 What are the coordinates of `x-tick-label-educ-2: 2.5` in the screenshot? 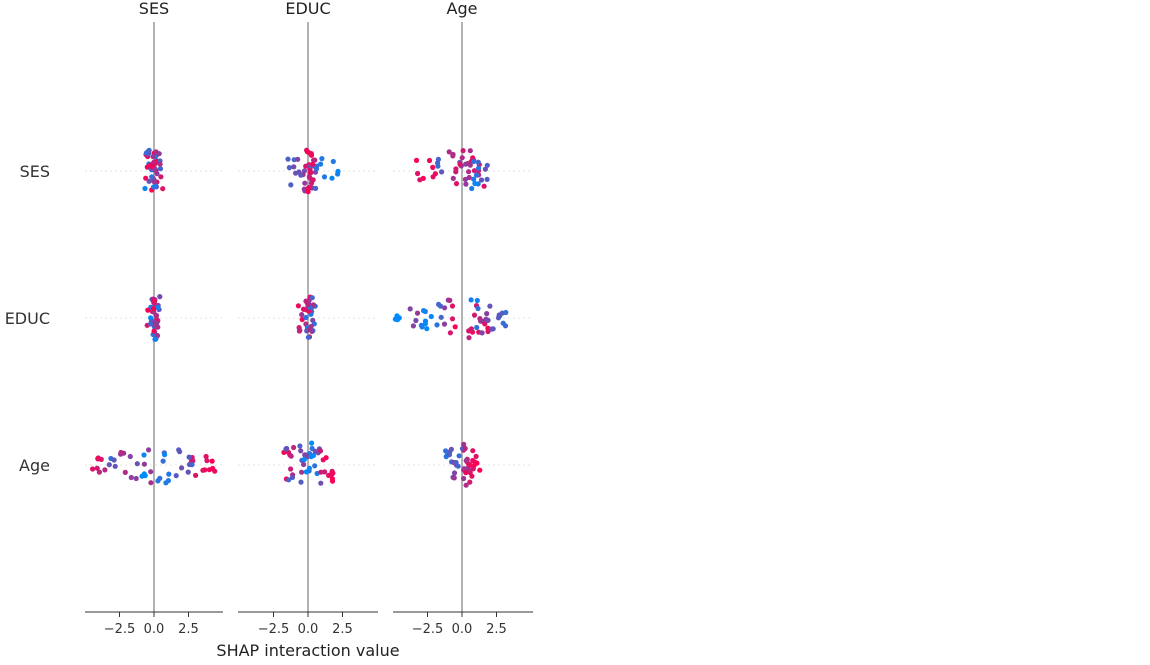 It's located at (342, 629).